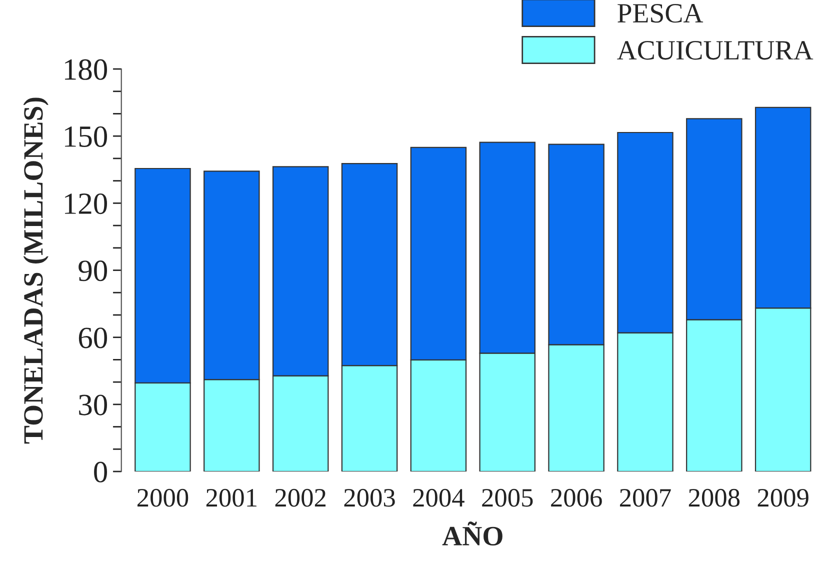 This screenshot has height=575, width=837. I want to click on x-tick-label: 2006, so click(576, 497).